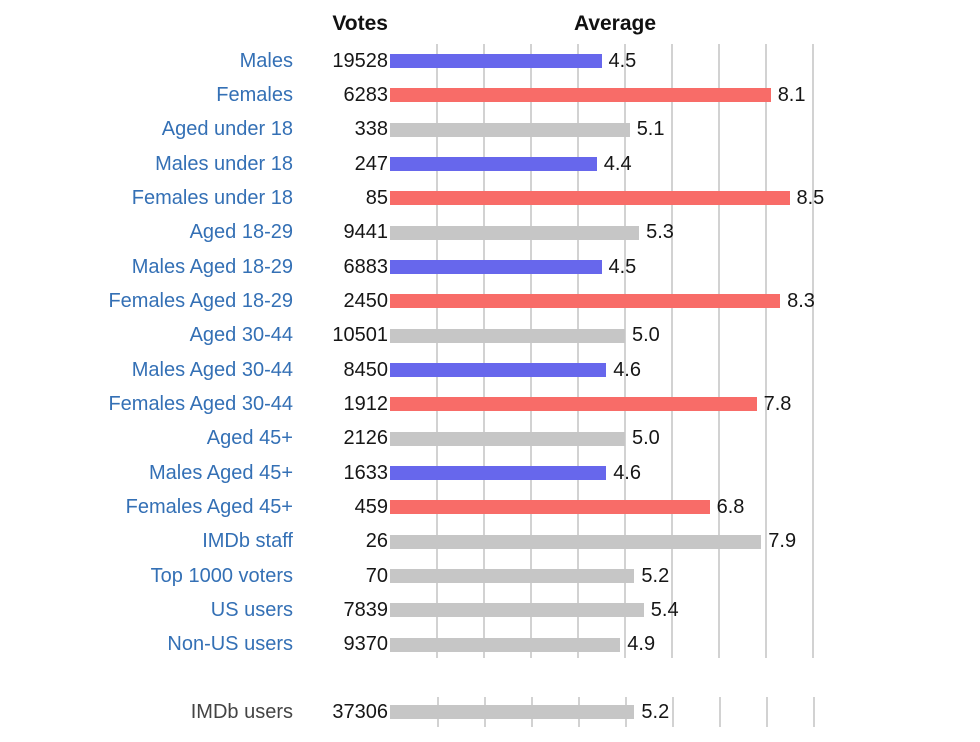 The height and width of the screenshot is (742, 980). I want to click on bar-area: 6.8, so click(685, 507).